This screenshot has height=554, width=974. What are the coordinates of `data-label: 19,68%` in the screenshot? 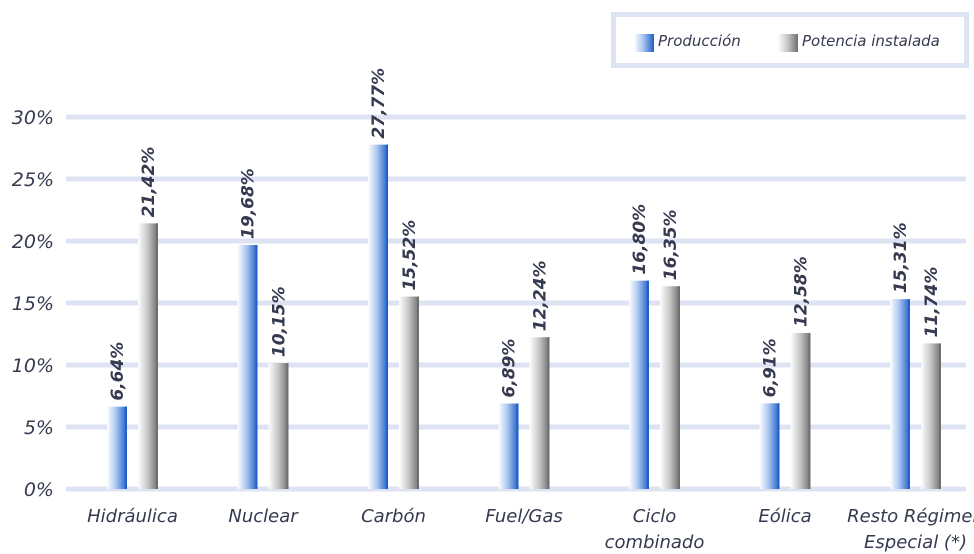 It's located at (249, 203).